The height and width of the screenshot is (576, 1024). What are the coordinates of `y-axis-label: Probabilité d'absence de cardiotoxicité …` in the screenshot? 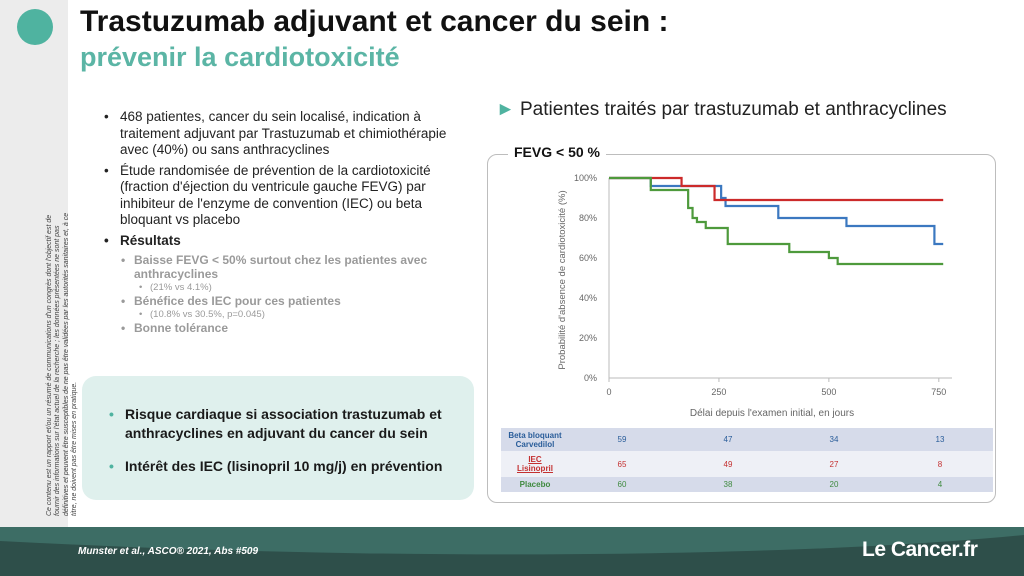 It's located at (562, 279).